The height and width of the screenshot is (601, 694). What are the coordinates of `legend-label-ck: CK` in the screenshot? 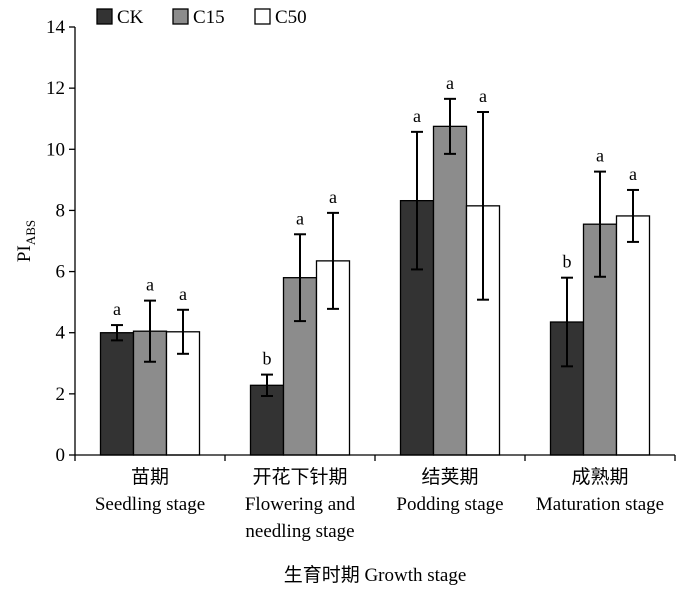 It's located at (130, 17).